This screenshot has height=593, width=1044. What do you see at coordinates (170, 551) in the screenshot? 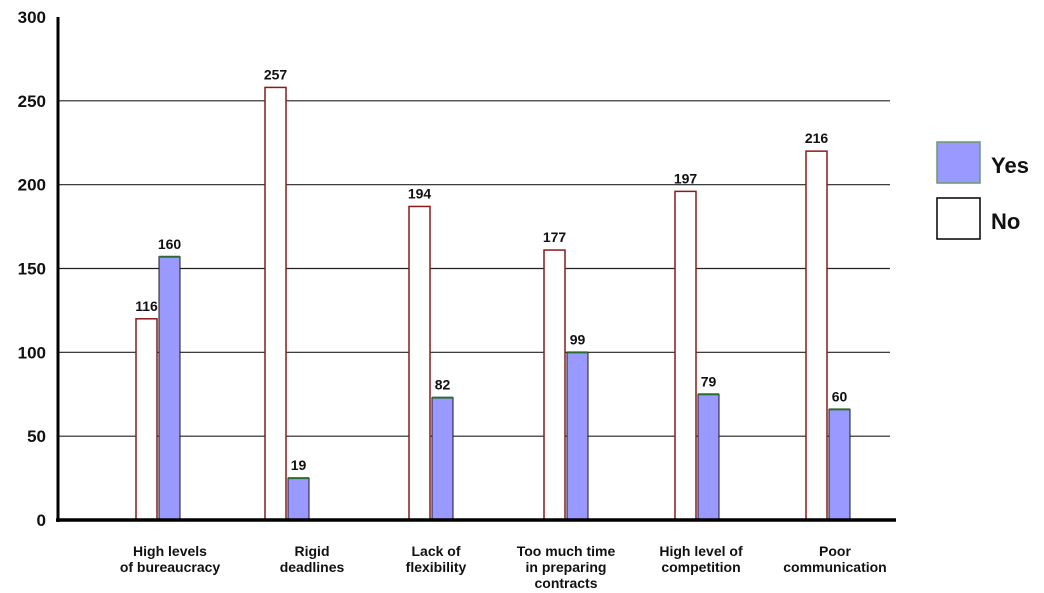
I see `category-label: High levels` at bounding box center [170, 551].